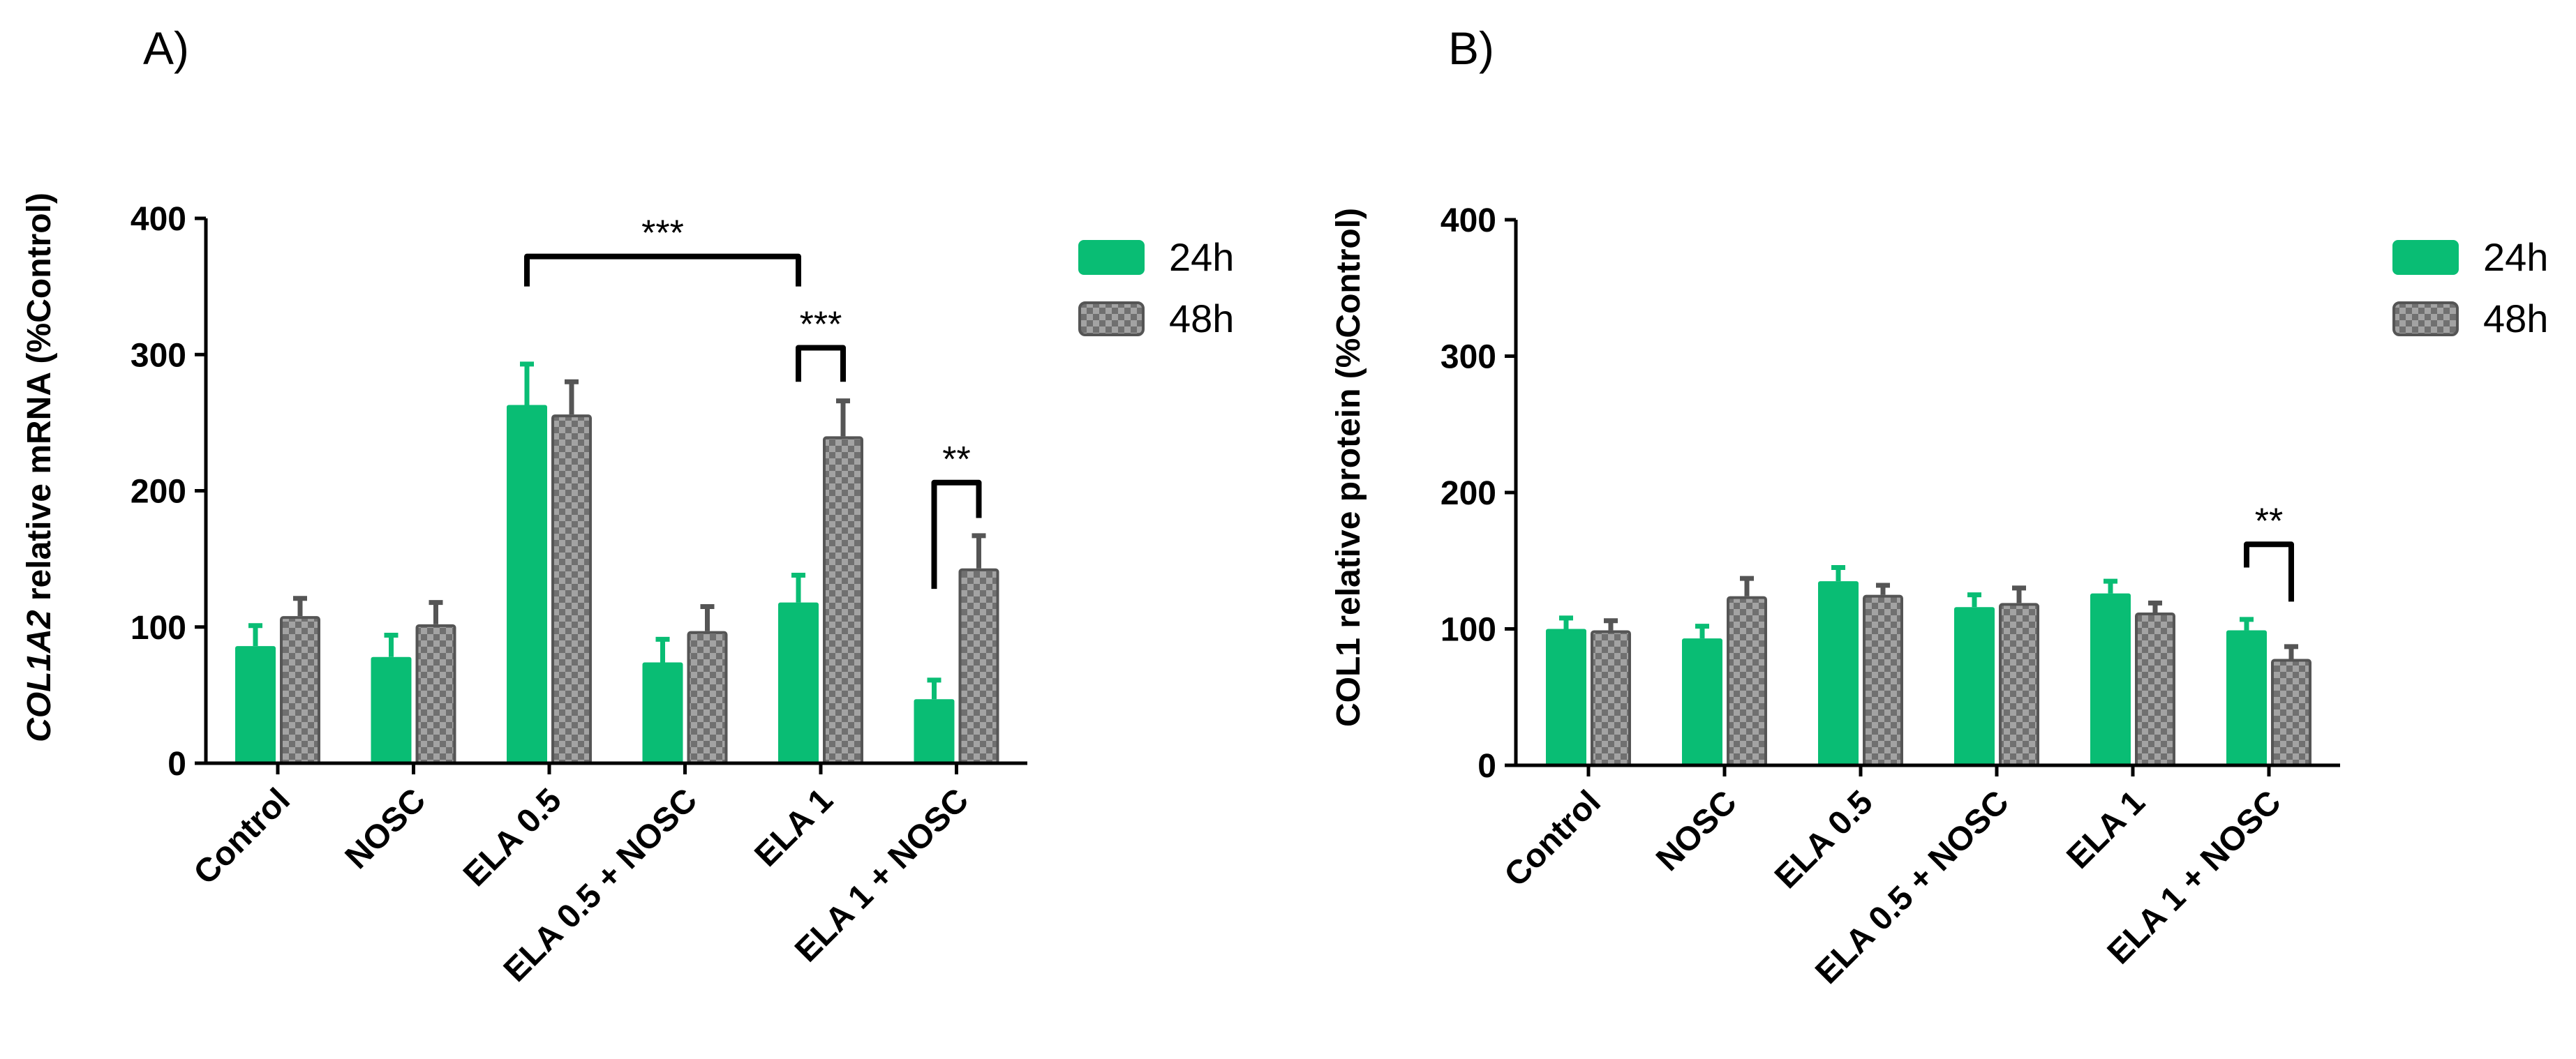 The image size is (2576, 1059). Describe the element at coordinates (1201, 318) in the screenshot. I see `panel-a-legend-label-48h: 48h` at that location.